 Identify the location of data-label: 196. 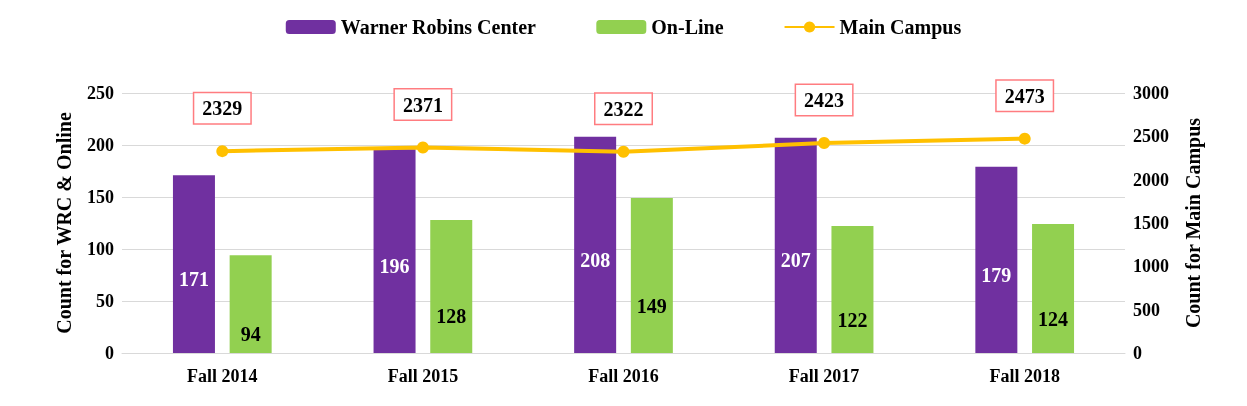
(394, 266).